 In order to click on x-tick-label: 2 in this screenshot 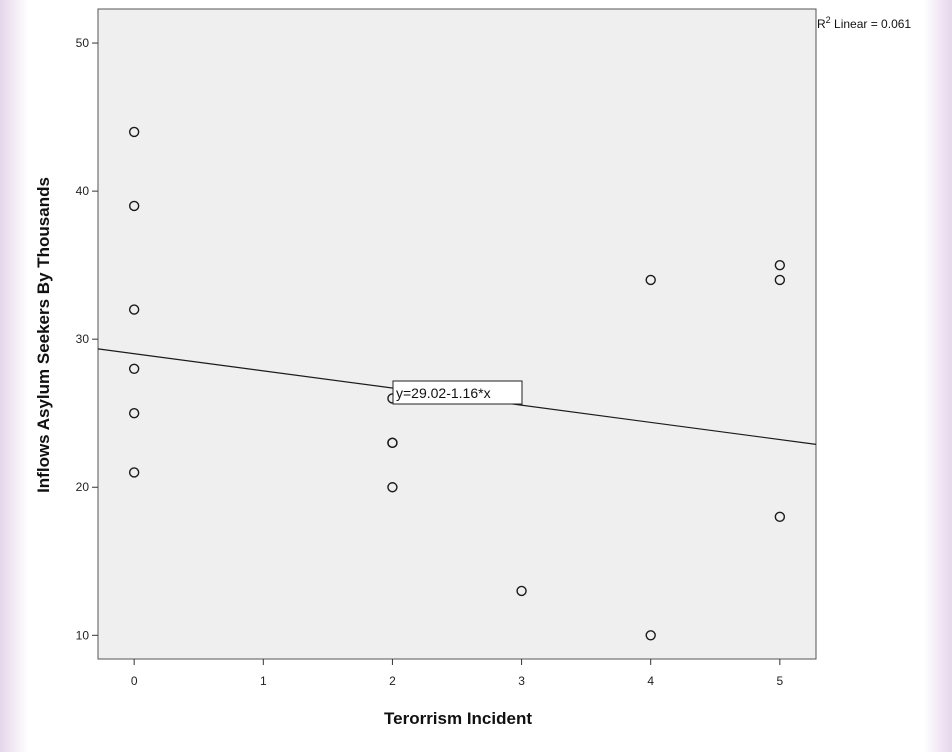, I will do `click(392, 681)`.